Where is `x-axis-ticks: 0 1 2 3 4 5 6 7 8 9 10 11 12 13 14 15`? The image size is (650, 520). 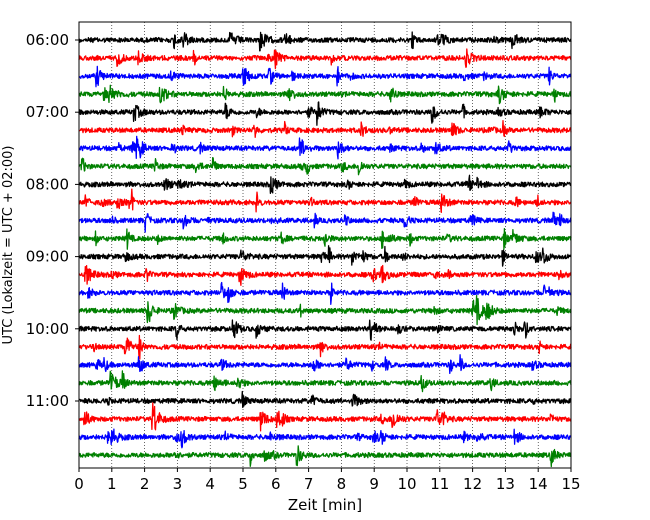
x-axis-ticks: 0 1 2 3 4 5 6 7 8 9 10 11 12 13 14 15 is located at coordinates (327, 480).